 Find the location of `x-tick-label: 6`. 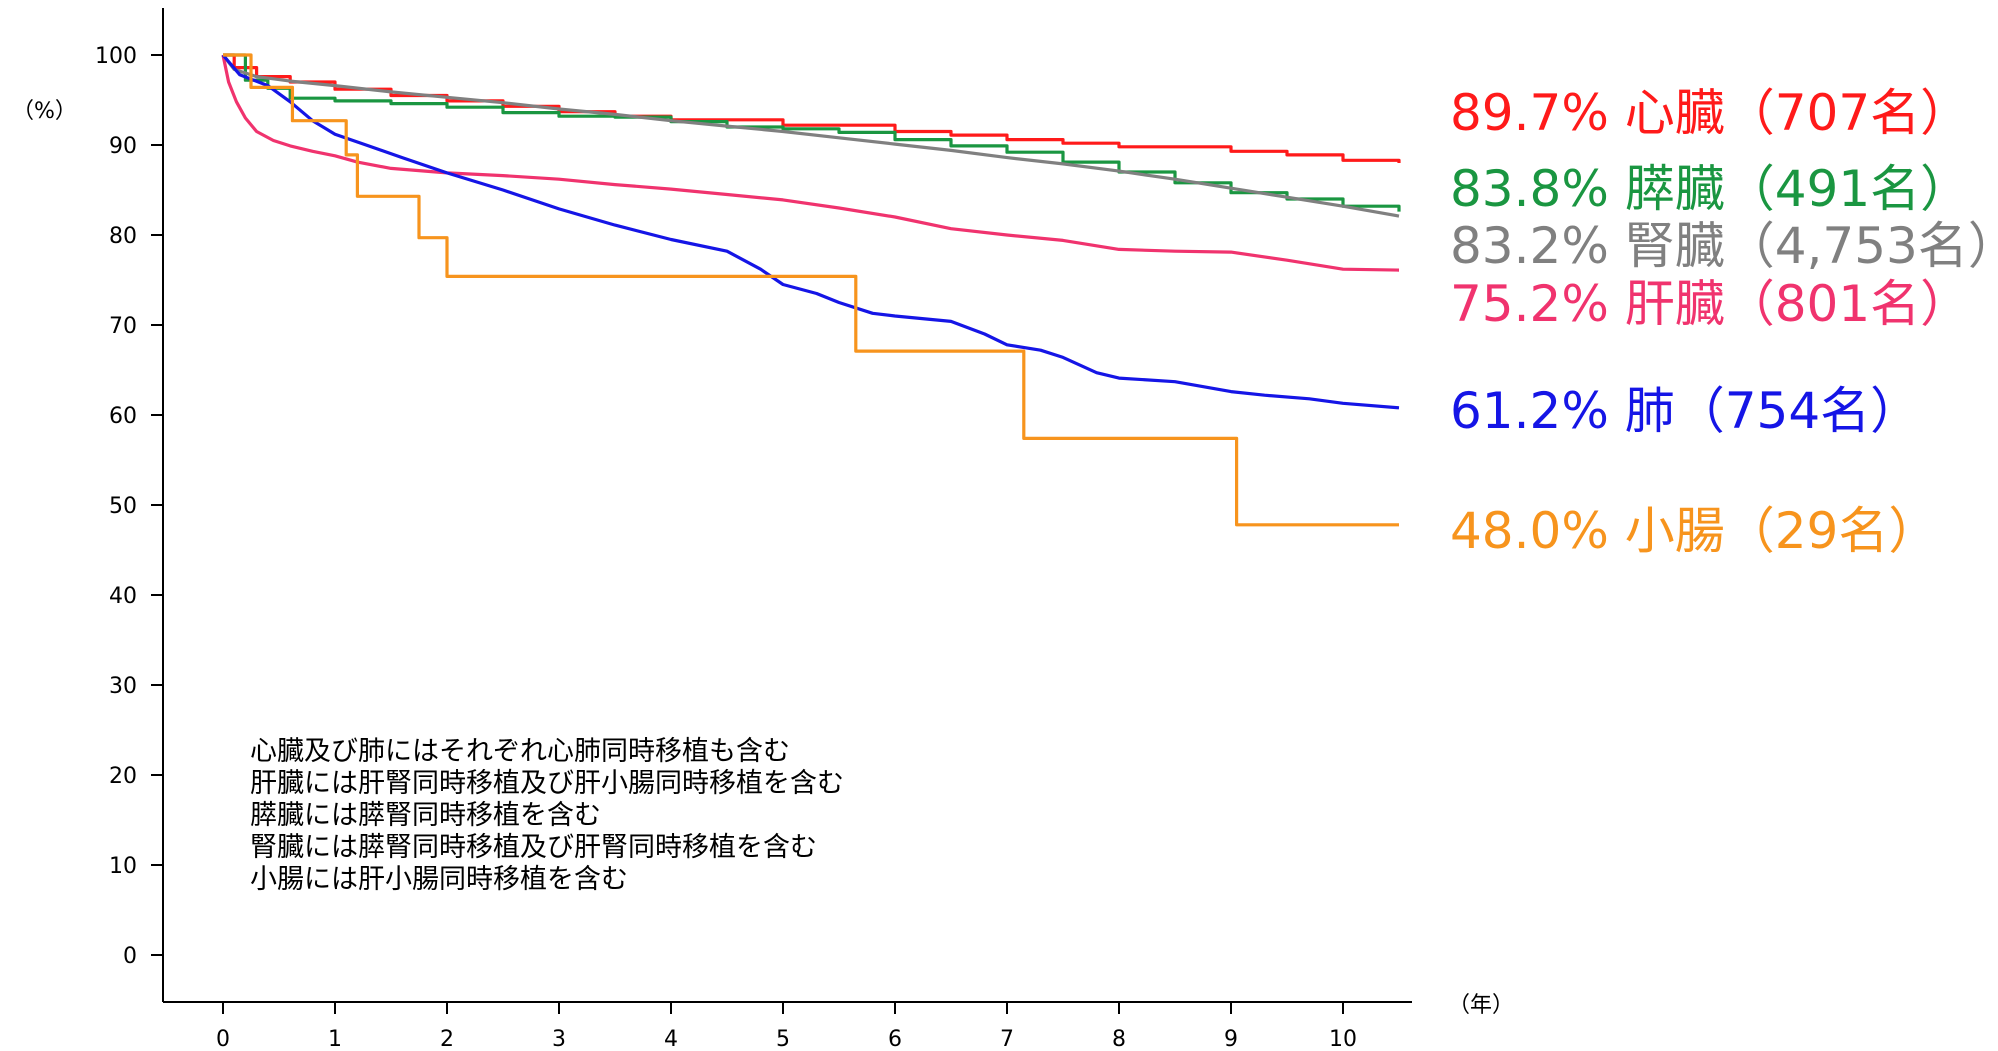

x-tick-label: 6 is located at coordinates (895, 1037).